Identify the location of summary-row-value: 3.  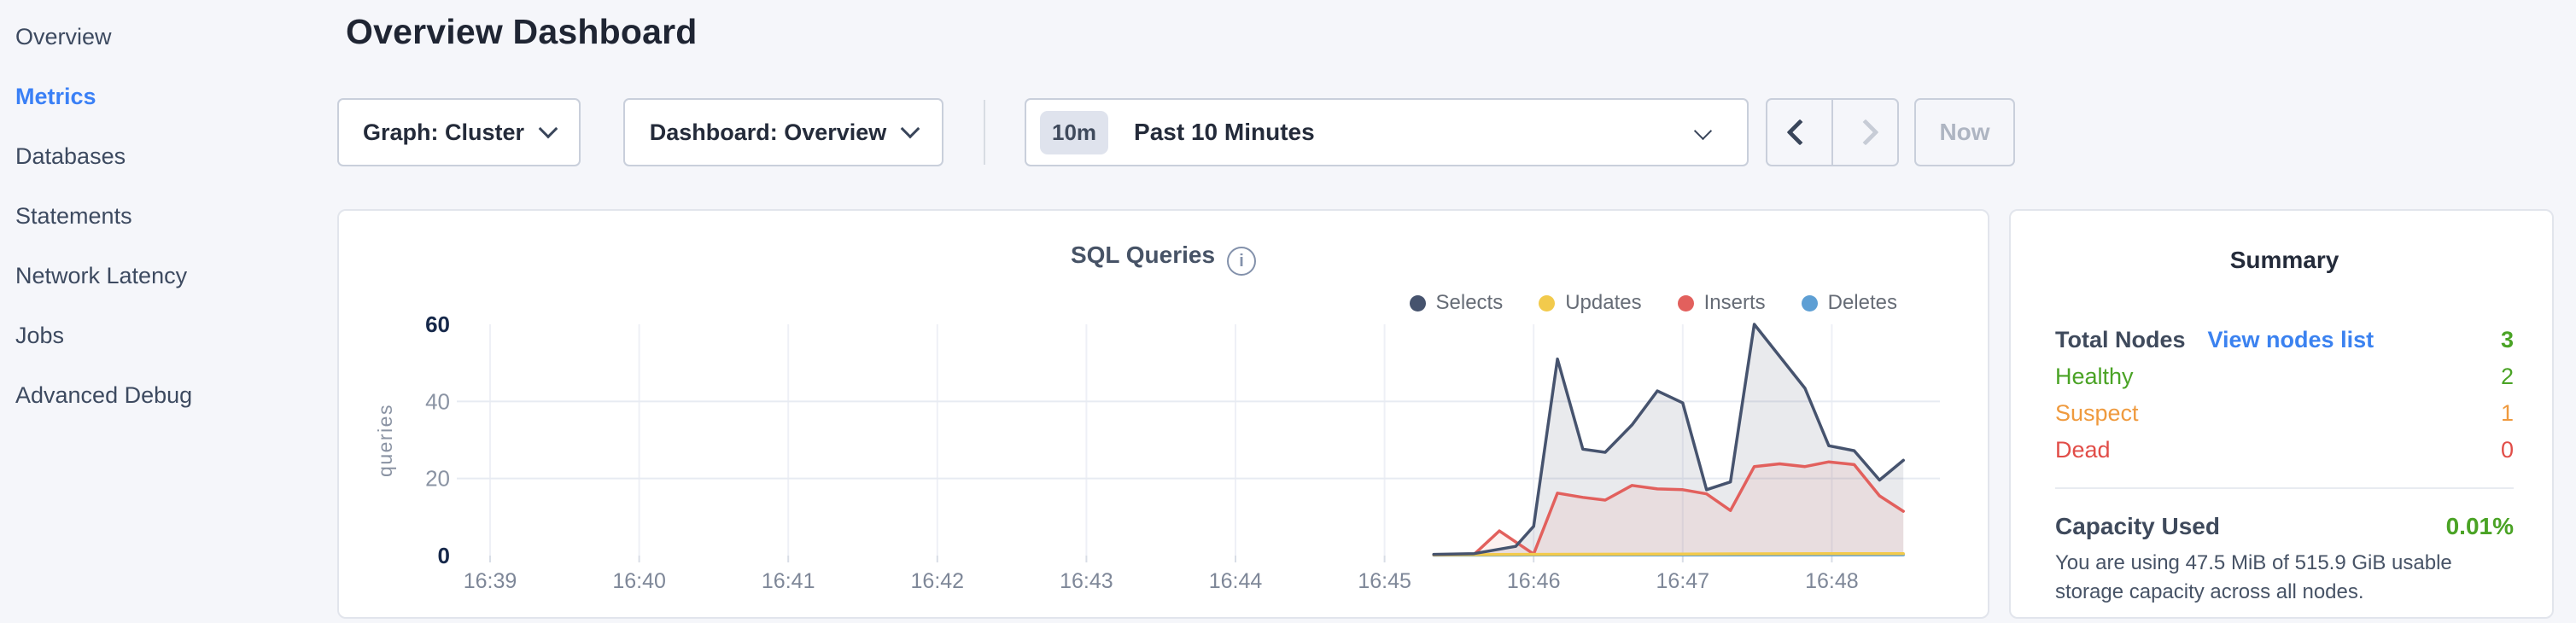
(2507, 339).